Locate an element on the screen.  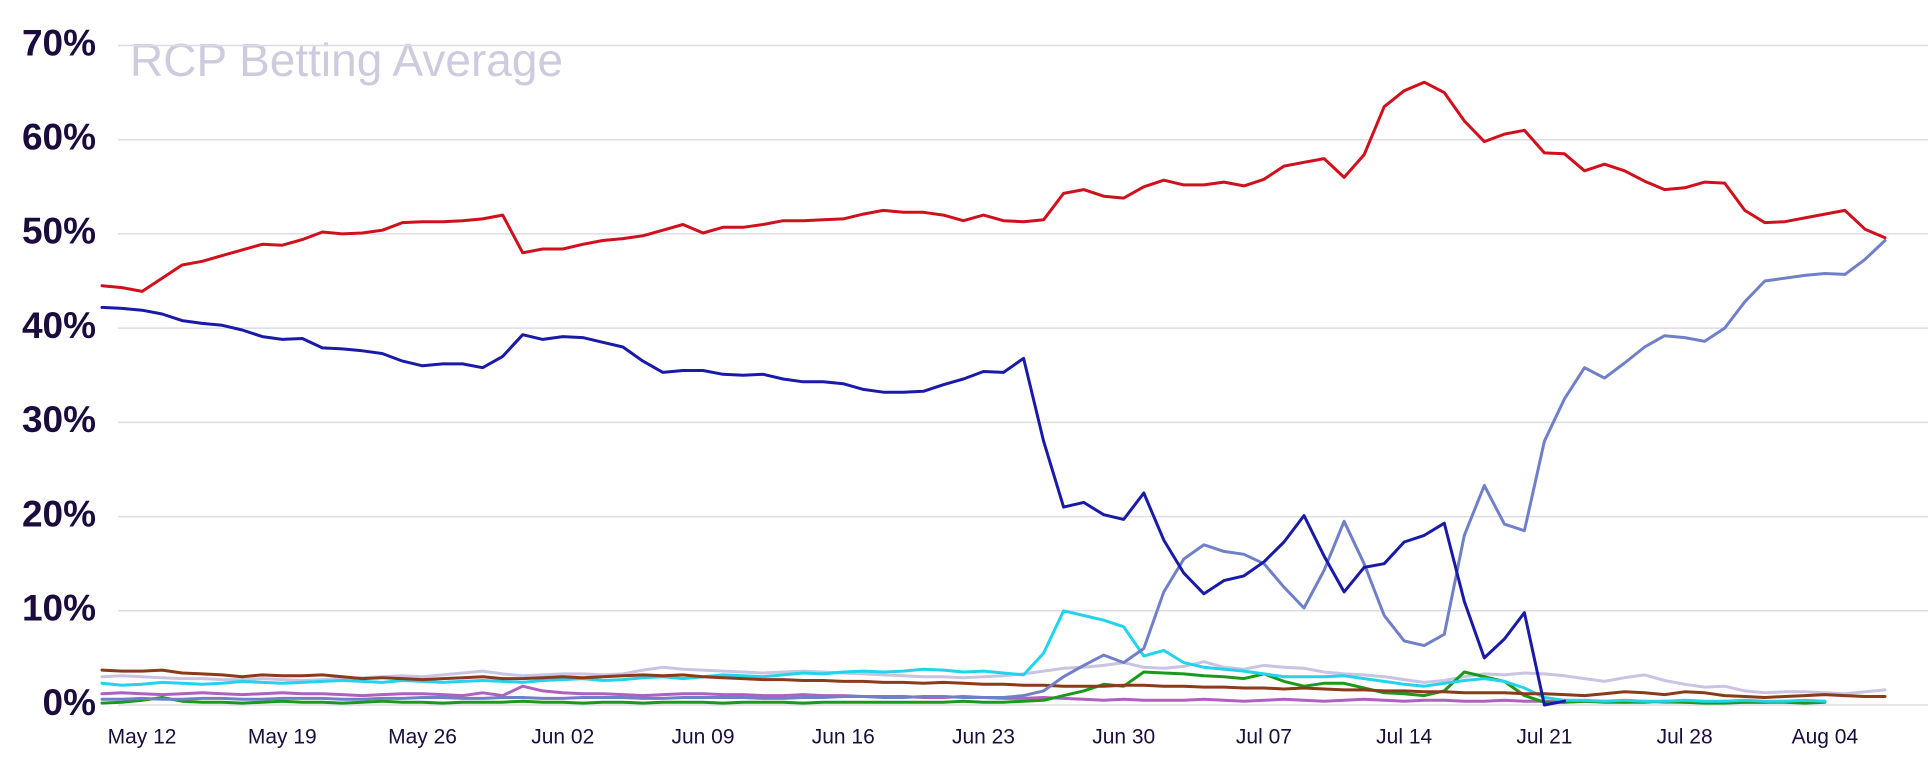
x-tick-label: Jun 23 is located at coordinates (983, 737).